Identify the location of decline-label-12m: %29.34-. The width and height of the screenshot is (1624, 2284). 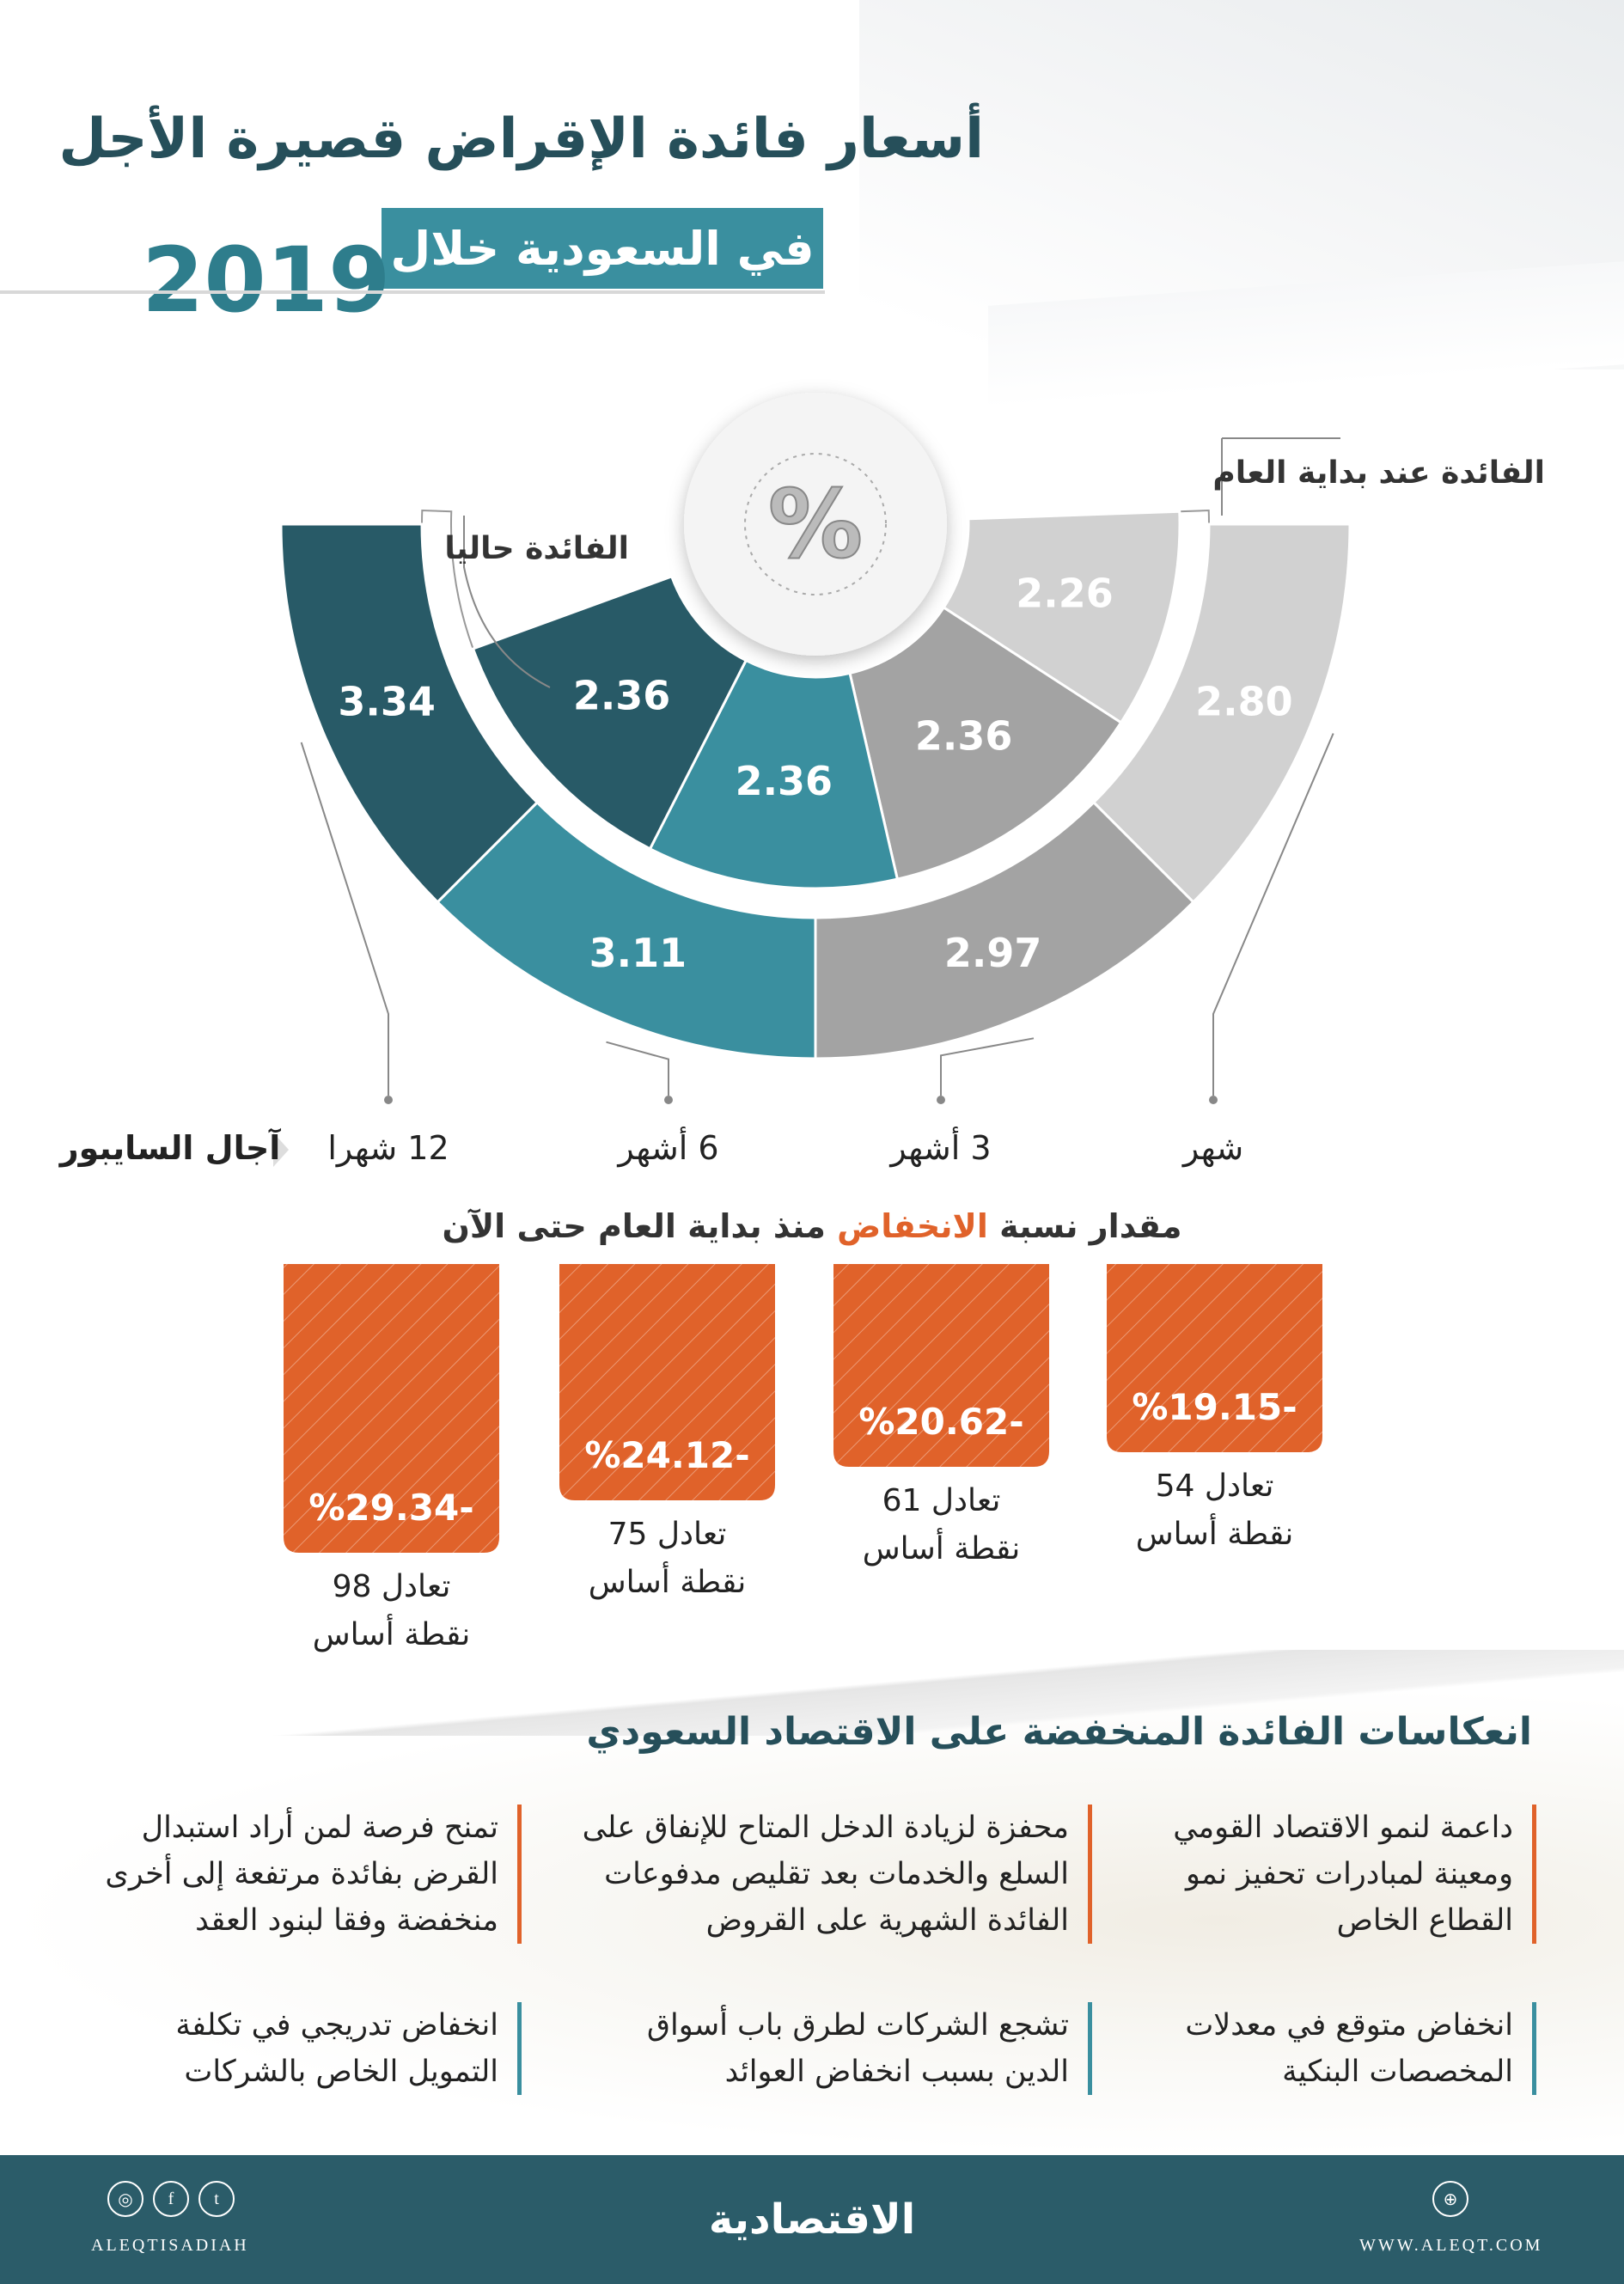
(390, 1508).